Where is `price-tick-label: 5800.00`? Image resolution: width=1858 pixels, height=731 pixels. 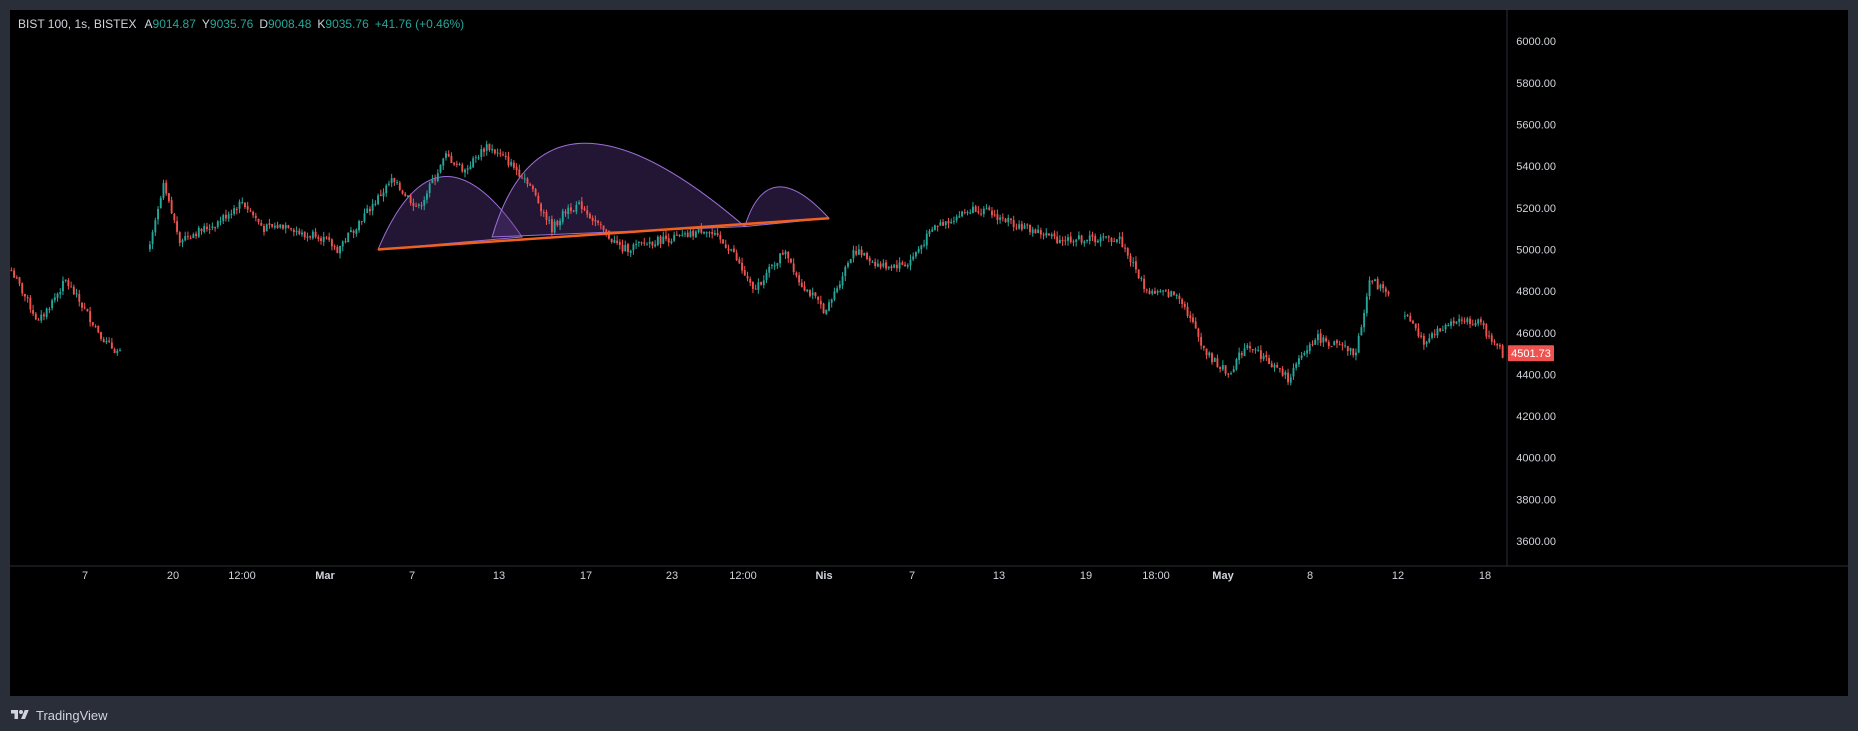 price-tick-label: 5800.00 is located at coordinates (1536, 84).